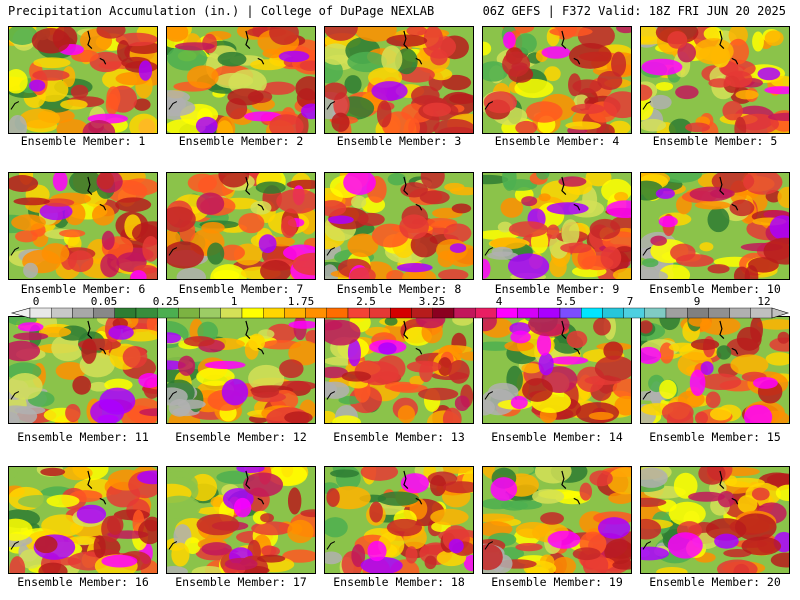 The width and height of the screenshot is (800, 600). What do you see at coordinates (241, 141) in the screenshot?
I see `ensemble-member-label: Ensemble Member: 2` at bounding box center [241, 141].